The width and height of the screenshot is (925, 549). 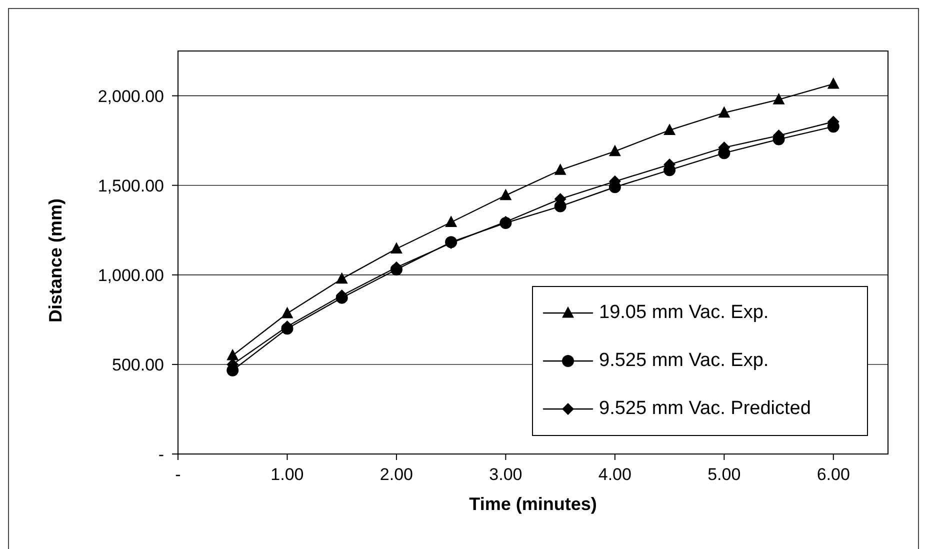 I want to click on y-axis-title: Distance (mm), so click(x=55, y=260).